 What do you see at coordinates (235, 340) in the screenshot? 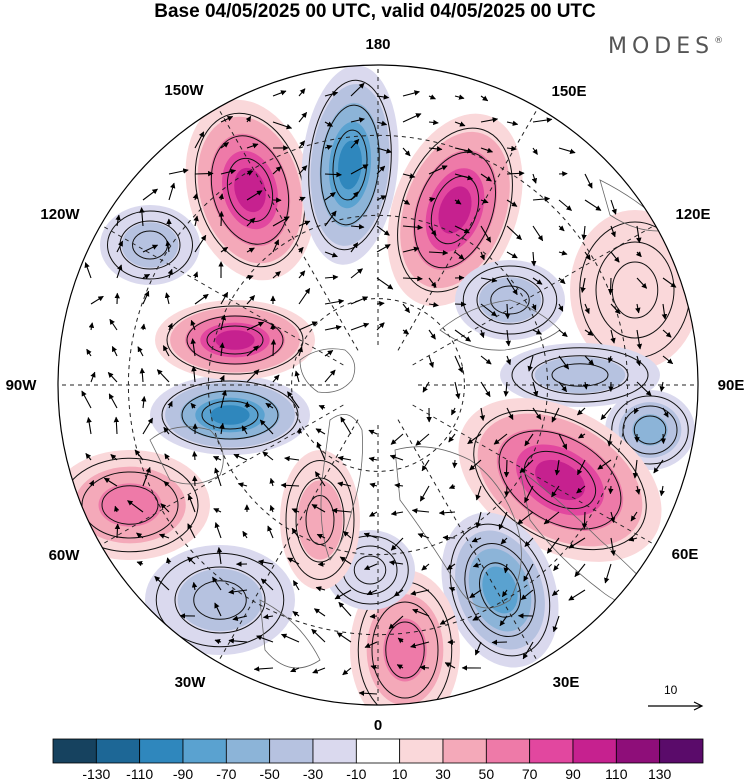
I see `anomaly-cell-pos-100W` at bounding box center [235, 340].